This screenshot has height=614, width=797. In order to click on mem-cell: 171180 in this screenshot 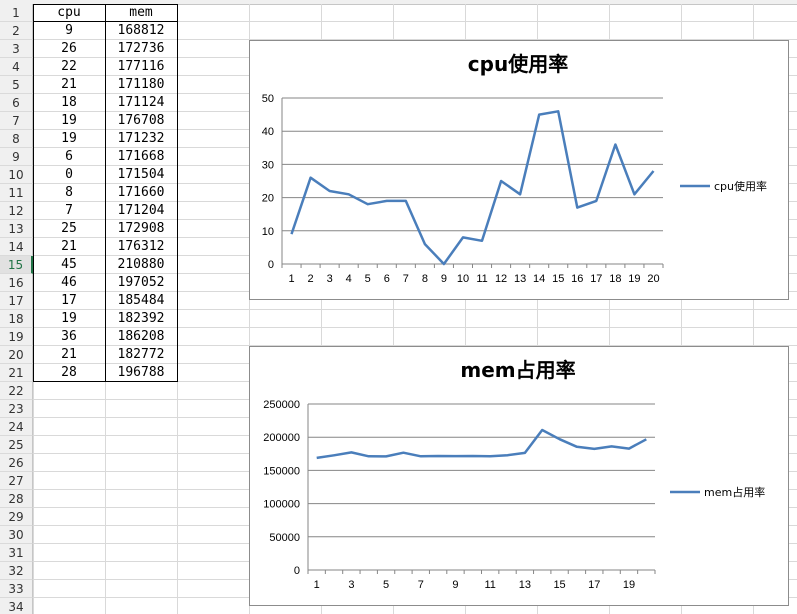, I will do `click(141, 84)`.